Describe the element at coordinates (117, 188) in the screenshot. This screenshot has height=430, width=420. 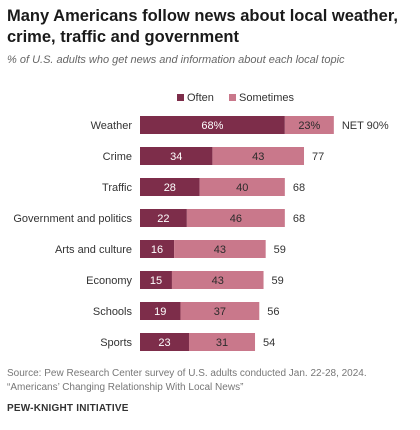
I see `category-label: Traffic` at that location.